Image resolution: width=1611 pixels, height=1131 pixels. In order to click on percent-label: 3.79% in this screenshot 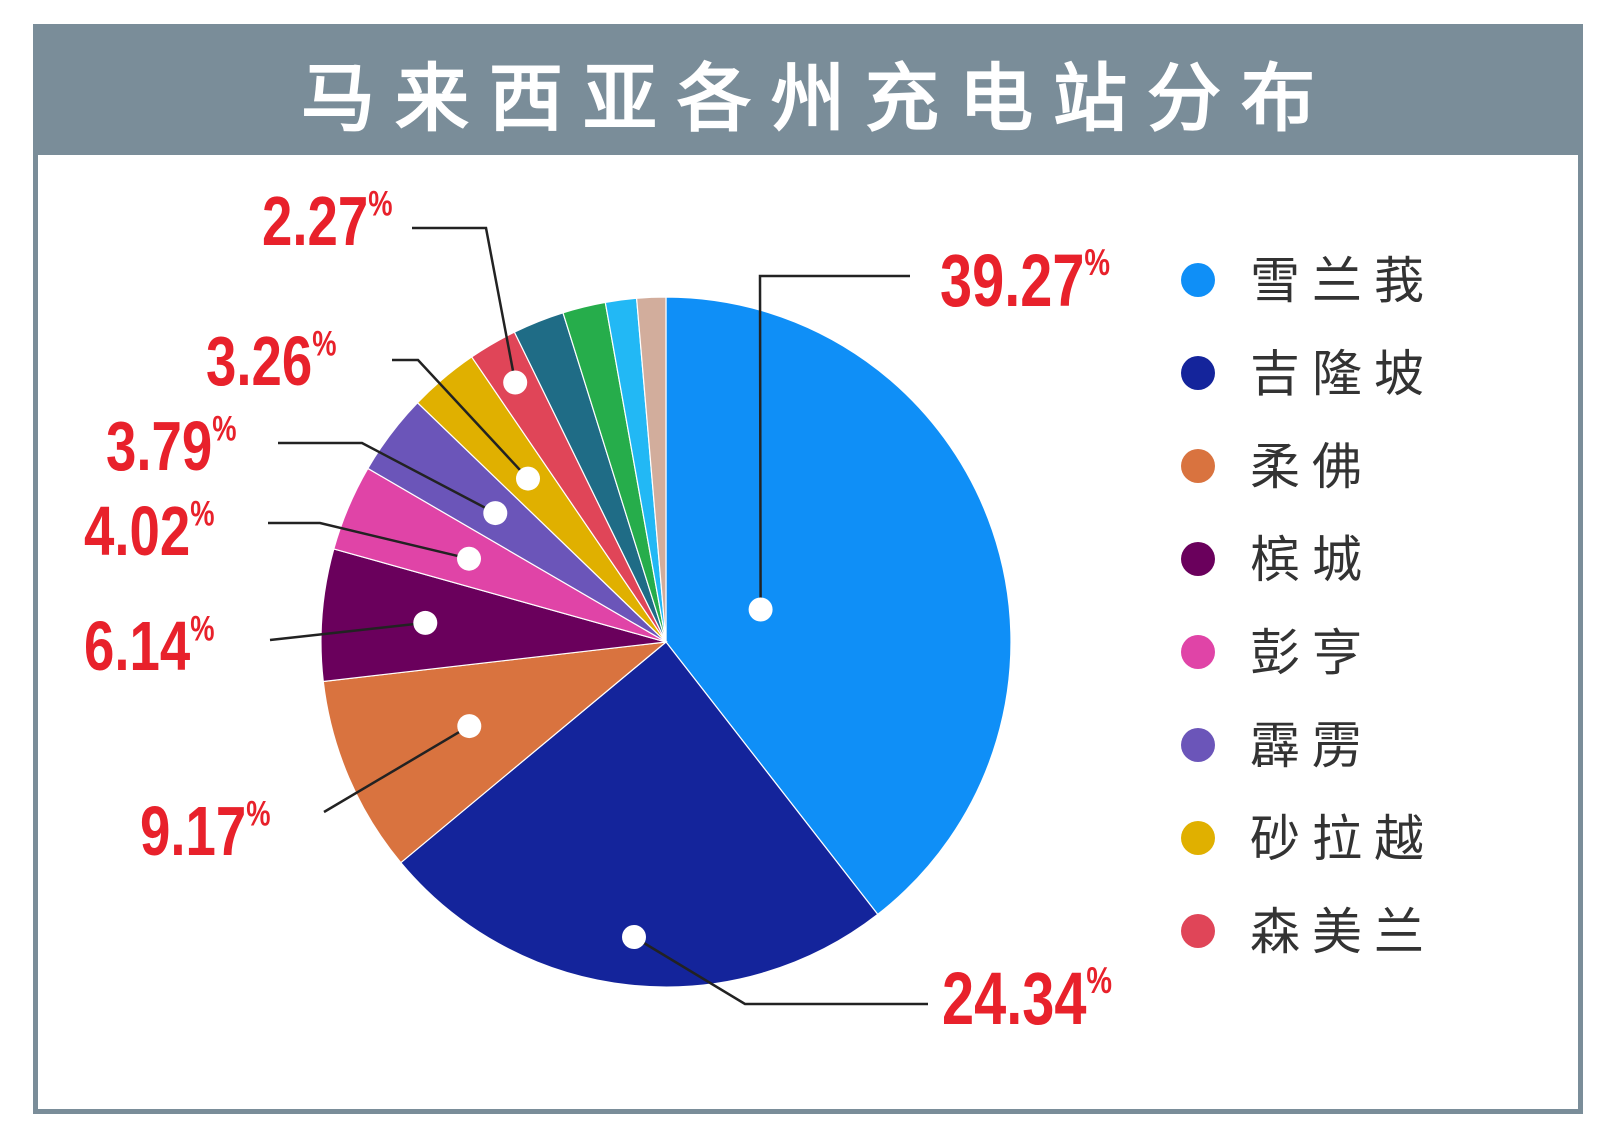, I will do `click(171, 447)`.